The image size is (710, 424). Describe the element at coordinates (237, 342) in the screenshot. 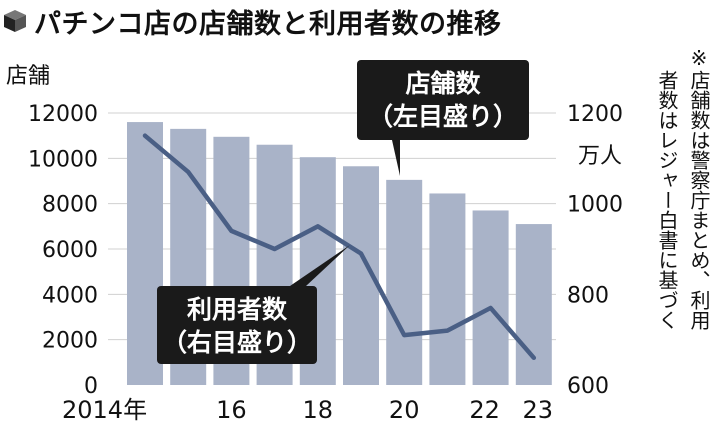

I see `callout-text: （右目盛り）` at that location.